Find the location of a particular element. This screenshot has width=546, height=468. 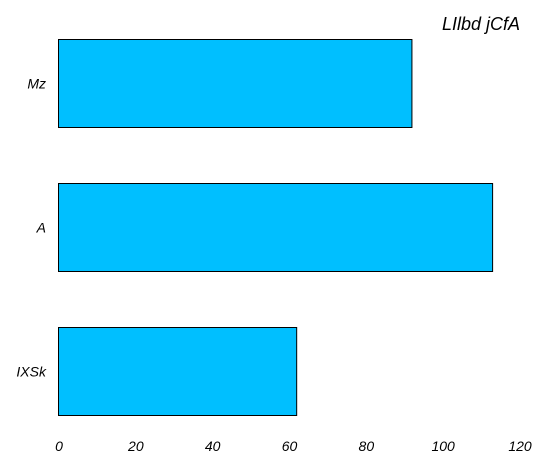

bar-ixsk is located at coordinates (178, 371).